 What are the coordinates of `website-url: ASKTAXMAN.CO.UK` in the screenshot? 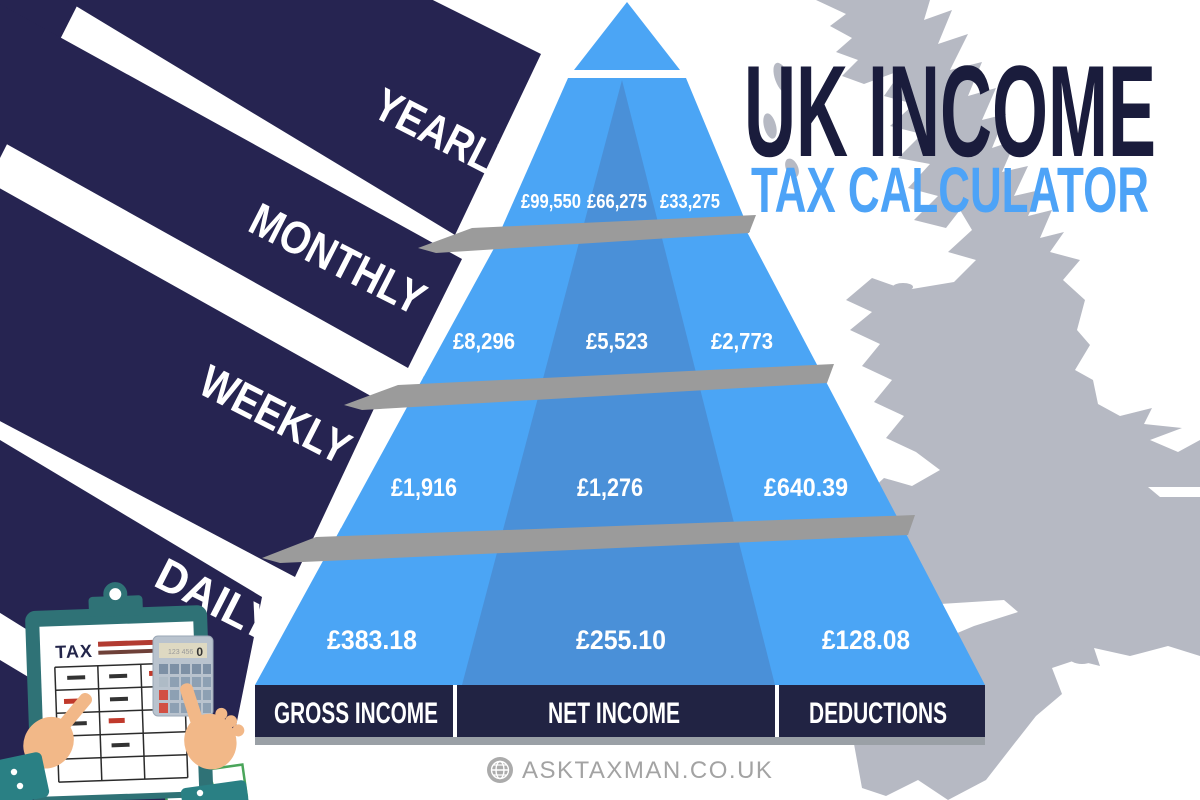 It's located at (647, 770).